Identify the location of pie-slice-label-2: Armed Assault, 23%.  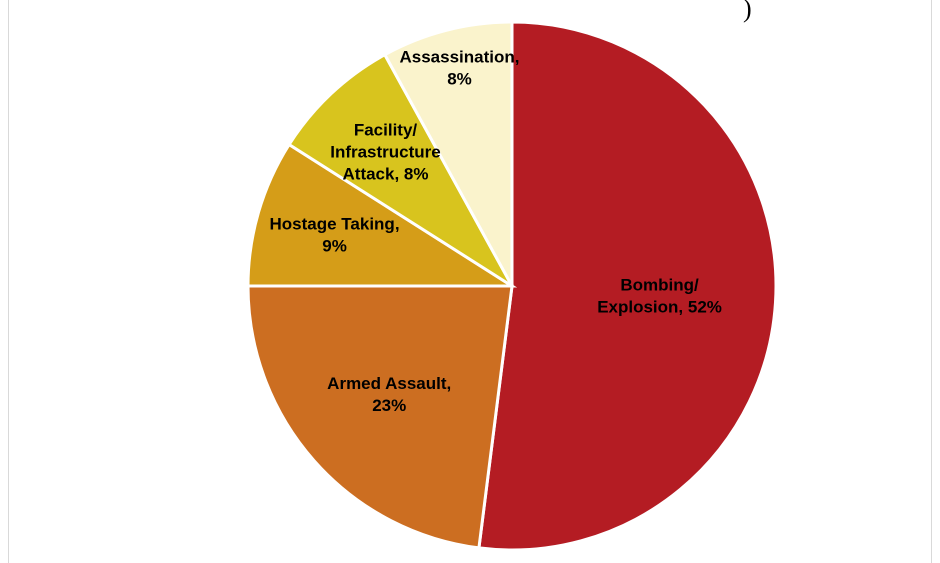
(389, 394).